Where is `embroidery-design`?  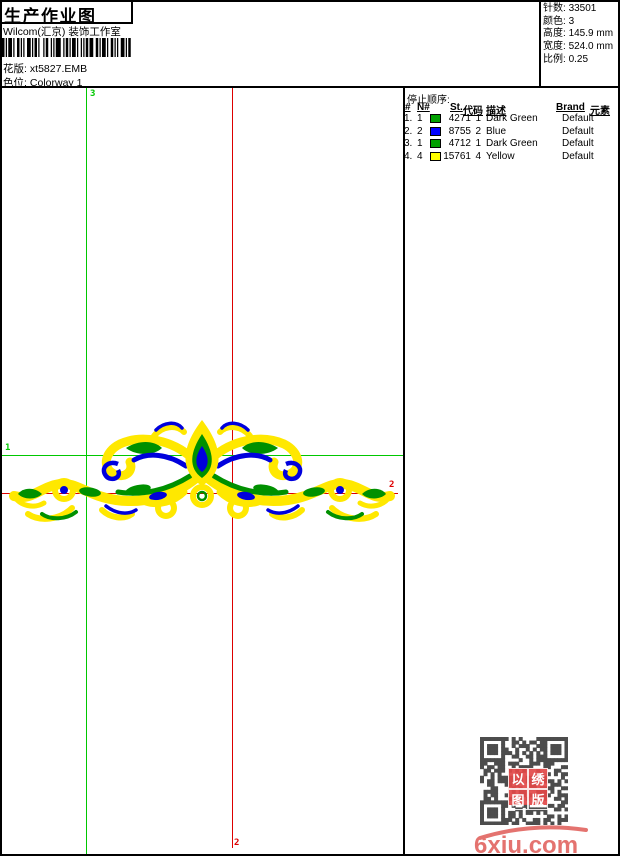
embroidery-design is located at coordinates (202, 477).